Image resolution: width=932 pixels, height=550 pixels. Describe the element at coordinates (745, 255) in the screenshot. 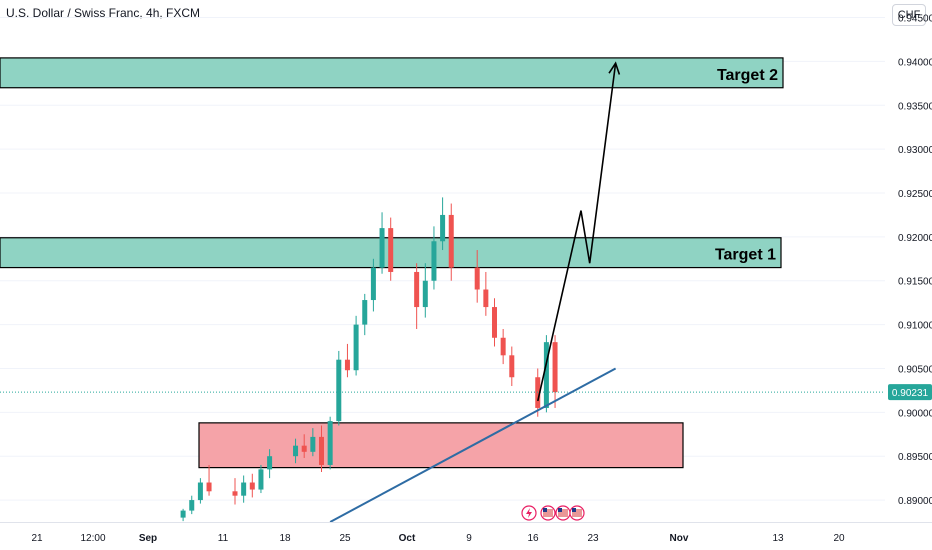

I see `target-zone-label: Target 1` at that location.